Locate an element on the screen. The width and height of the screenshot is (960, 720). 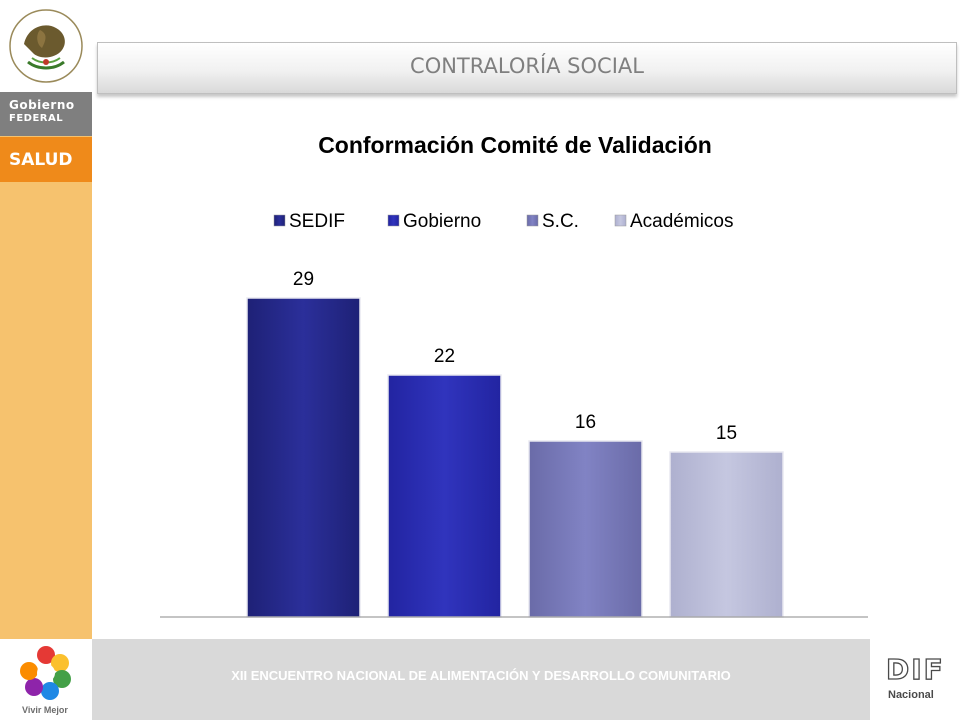
chart-legend: SEDIF Gobierno S.C. Académicos is located at coordinates (503, 221).